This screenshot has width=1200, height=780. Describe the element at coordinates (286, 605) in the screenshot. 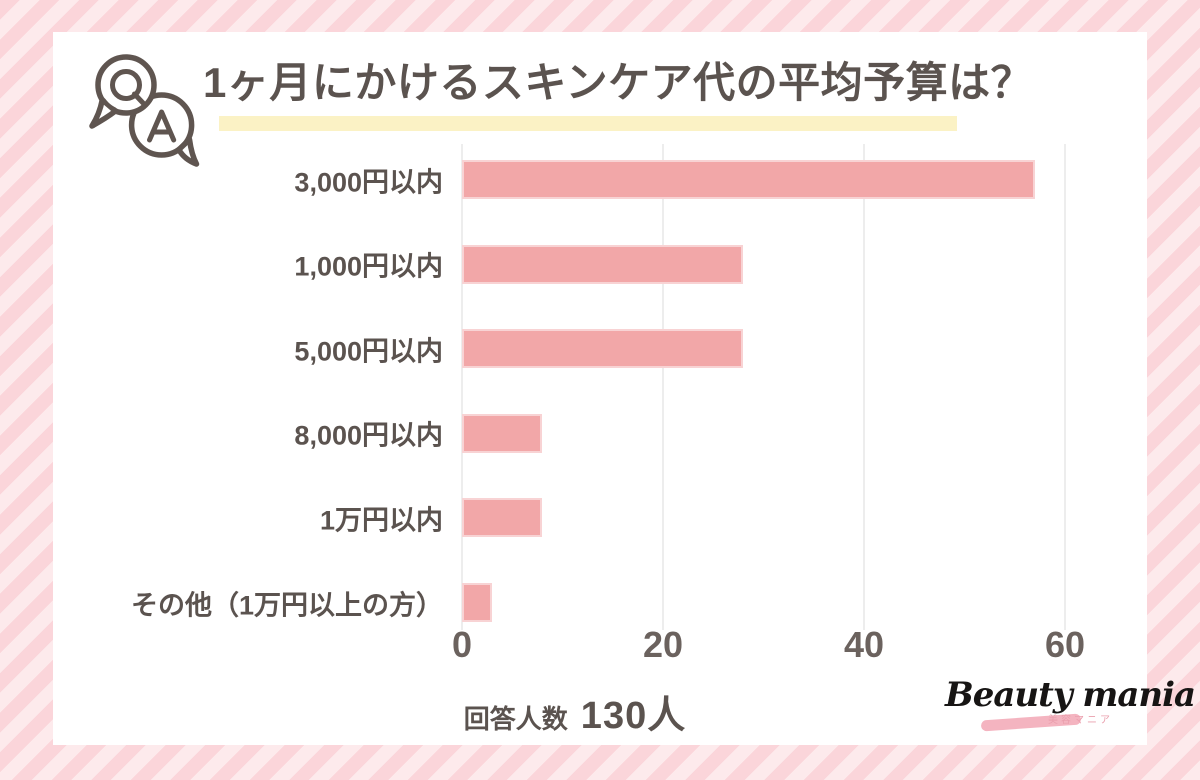

I see `category-label-5: その他（1万円以上の方）` at that location.